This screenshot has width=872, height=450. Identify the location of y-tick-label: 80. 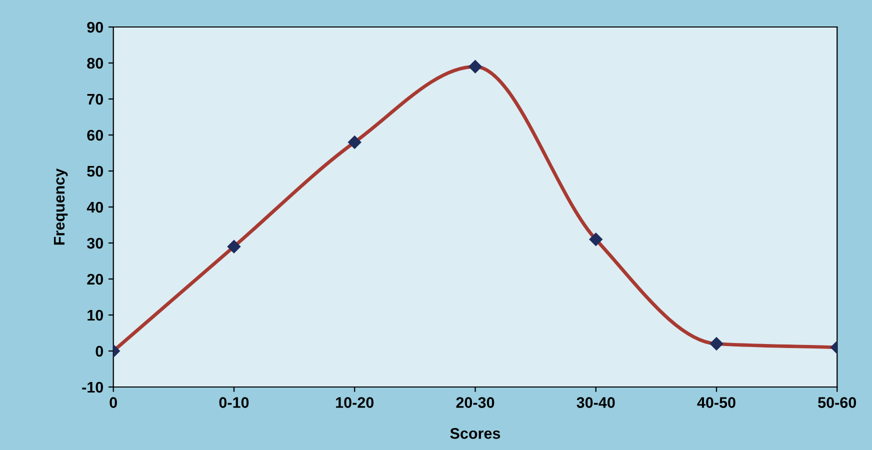
(95, 63).